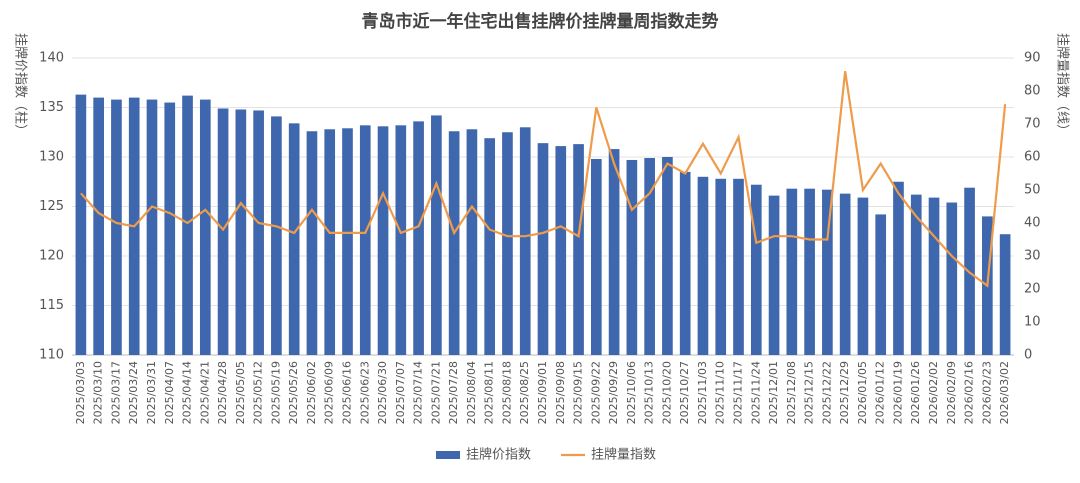 The height and width of the screenshot is (483, 1080). I want to click on x-tick-label: 2025/10/27, so click(684, 392).